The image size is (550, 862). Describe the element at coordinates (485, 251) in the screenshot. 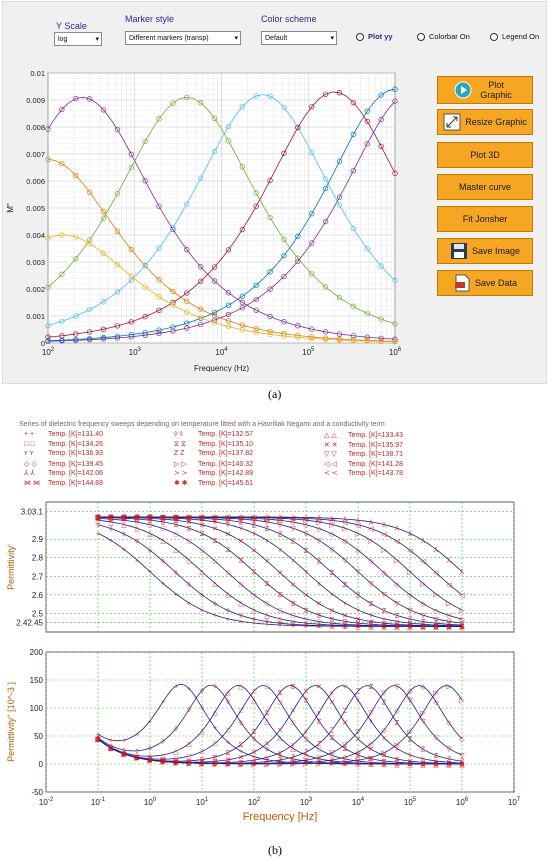

I see `save-image-button: Save Image` at that location.